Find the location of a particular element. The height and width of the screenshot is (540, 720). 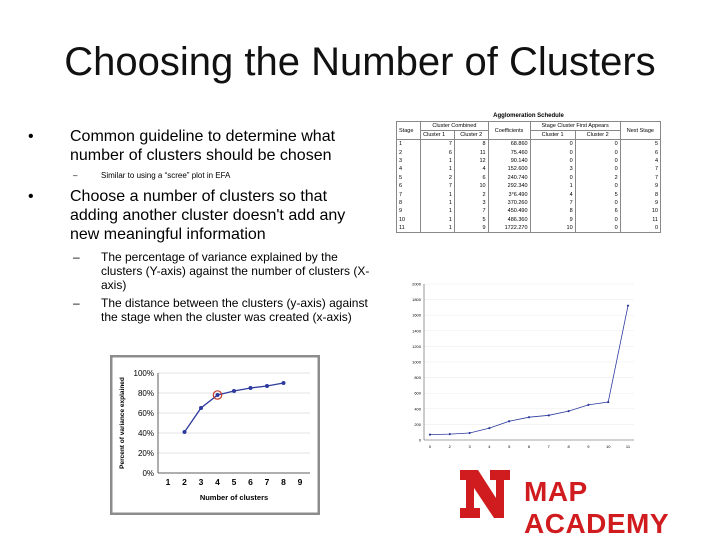

y-tick-label: 600 is located at coordinates (417, 393).